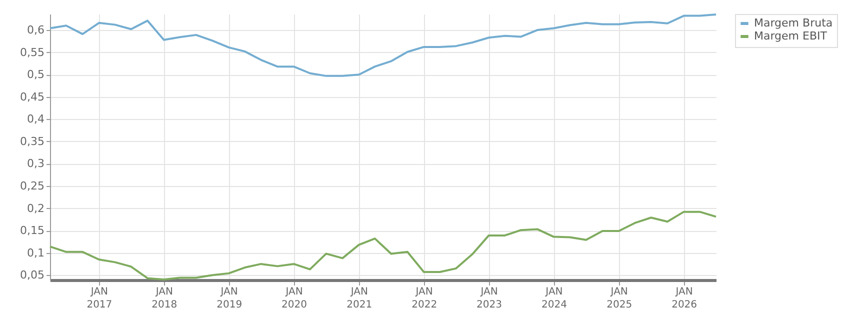 The image size is (851, 313). I want to click on x-tick-label: JAN 2025, so click(619, 298).